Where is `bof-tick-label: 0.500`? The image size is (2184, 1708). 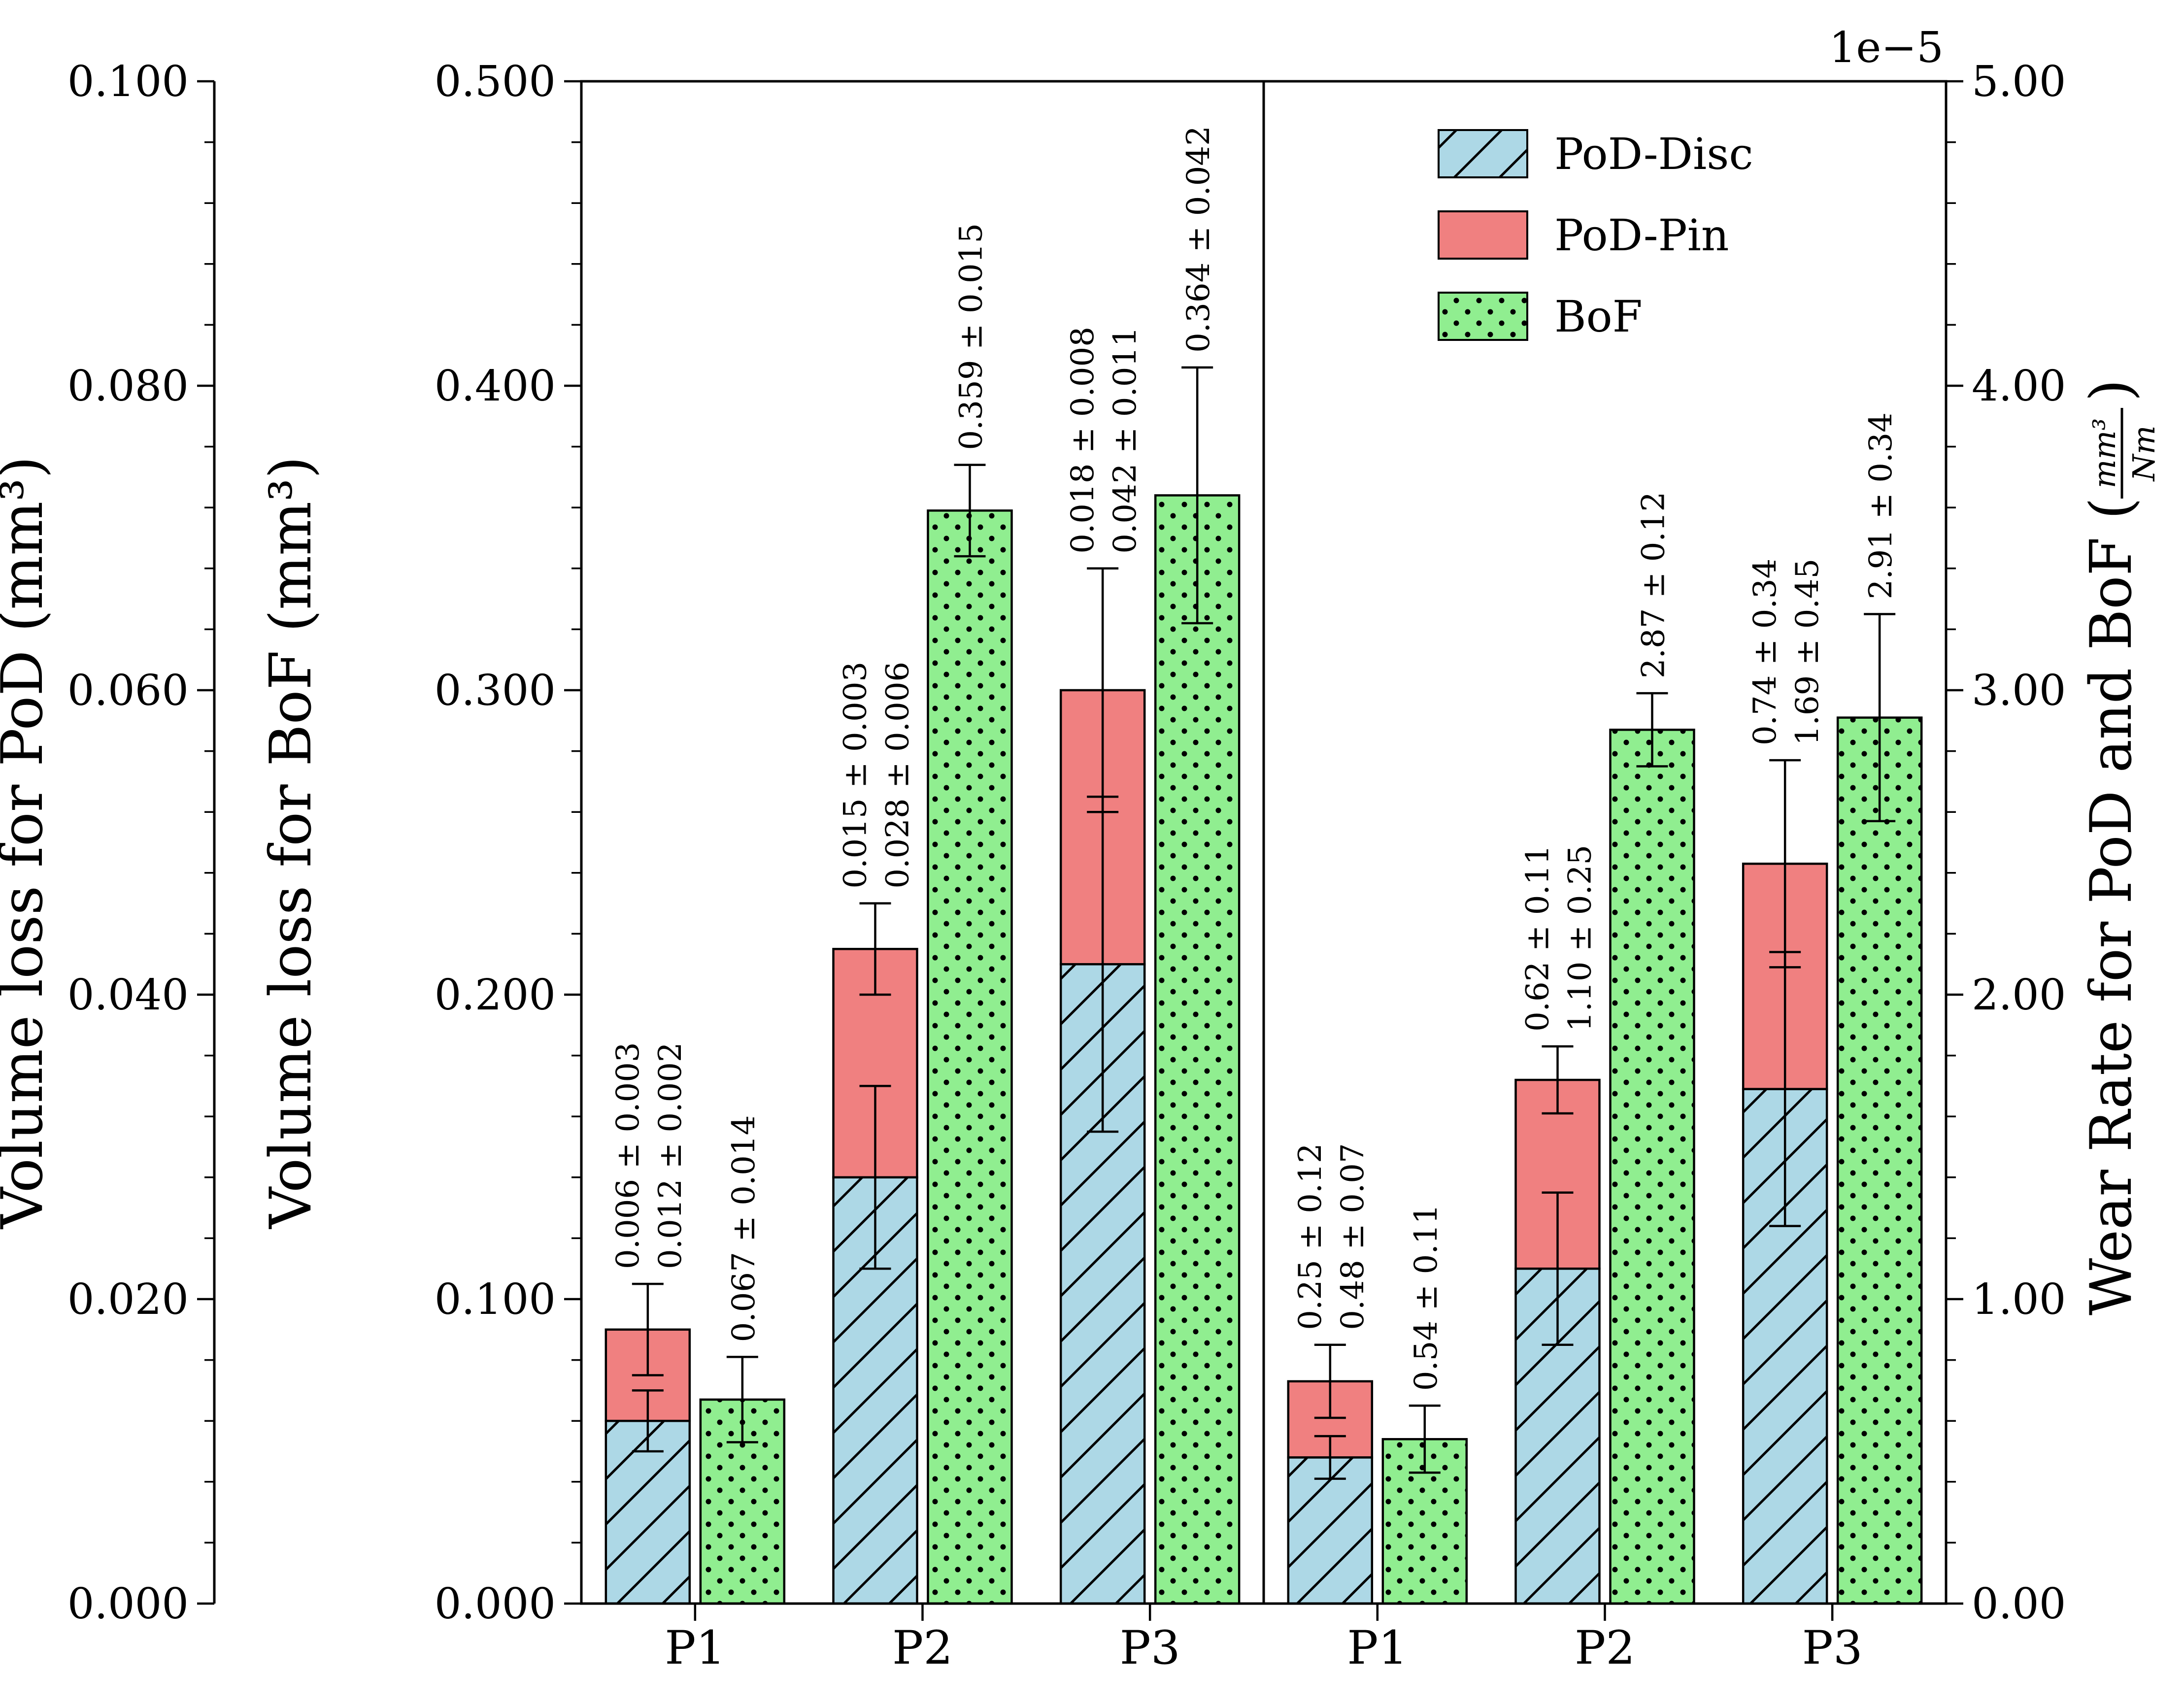
bof-tick-label: 0.500 is located at coordinates (495, 82).